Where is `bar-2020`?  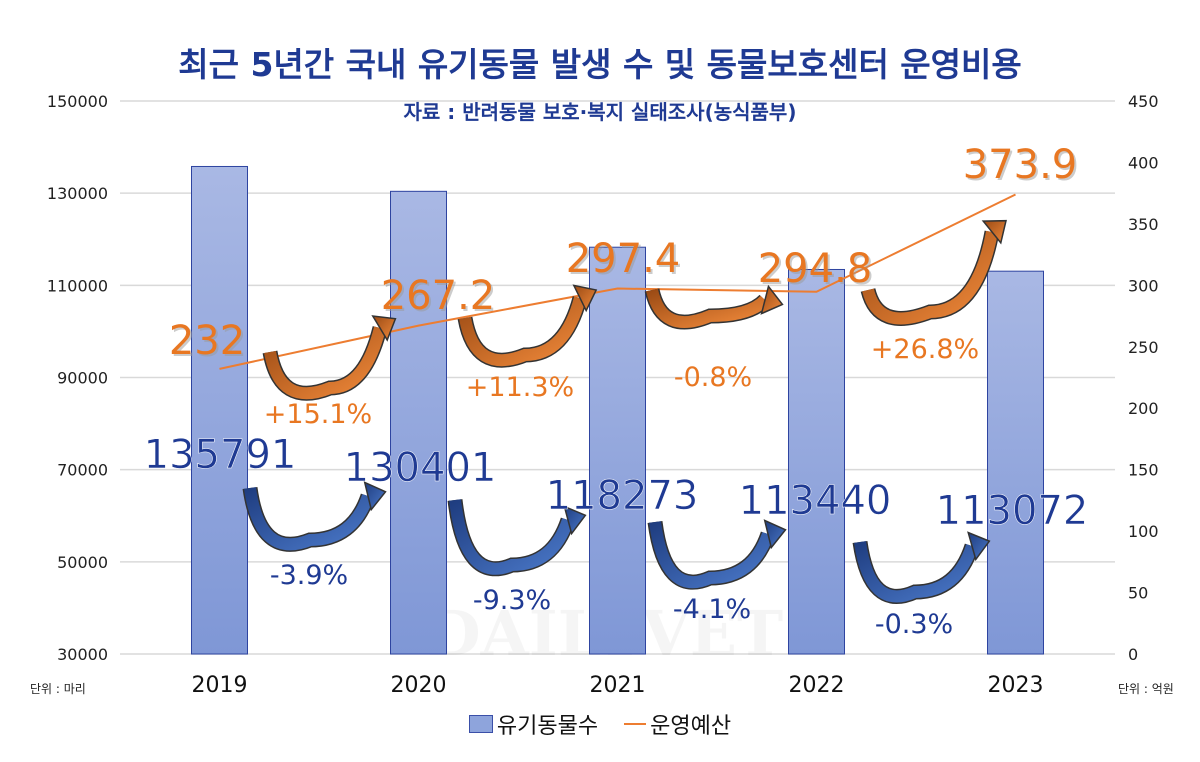 bar-2020 is located at coordinates (418, 422).